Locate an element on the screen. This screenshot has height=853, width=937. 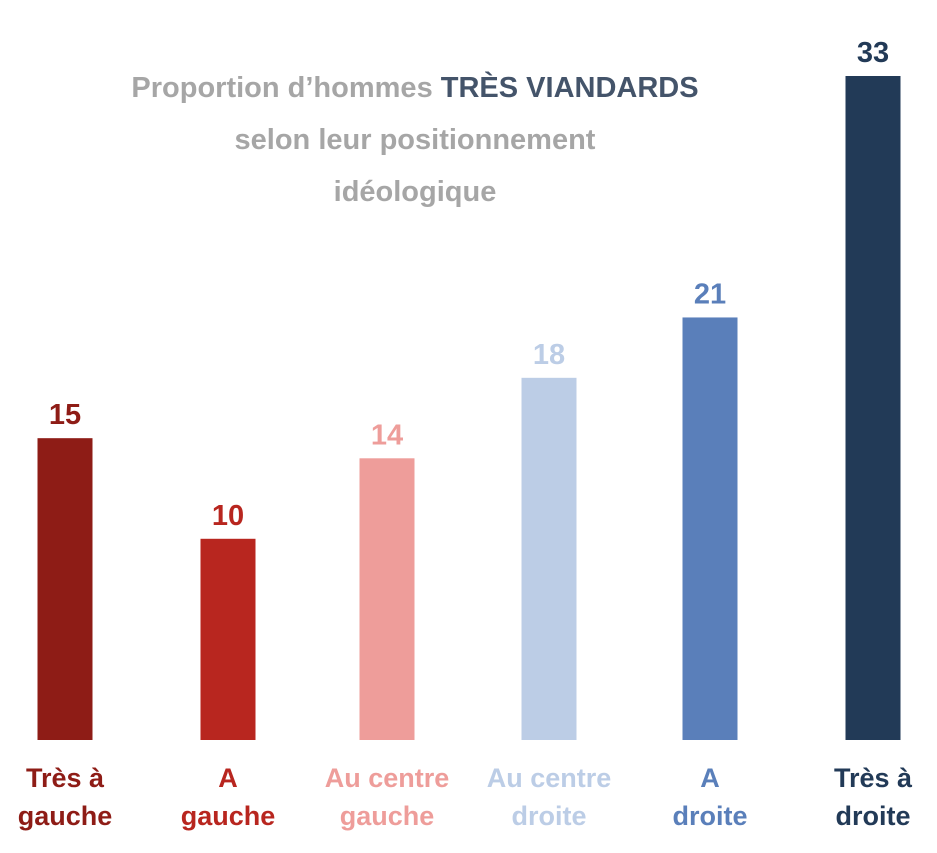
title-highlight: TRÈS VIANDARDS is located at coordinates (569, 88).